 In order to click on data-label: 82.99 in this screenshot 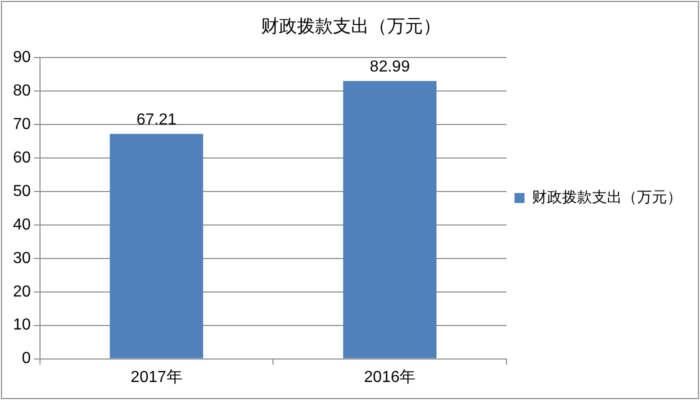, I will do `click(390, 67)`.